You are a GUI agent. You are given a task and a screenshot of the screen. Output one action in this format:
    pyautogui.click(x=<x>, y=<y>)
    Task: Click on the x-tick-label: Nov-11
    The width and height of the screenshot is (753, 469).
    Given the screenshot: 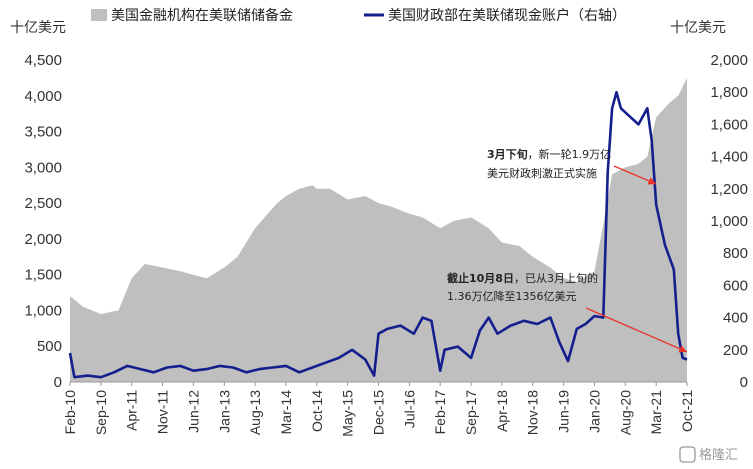 What is the action you would take?
    pyautogui.click(x=163, y=412)
    